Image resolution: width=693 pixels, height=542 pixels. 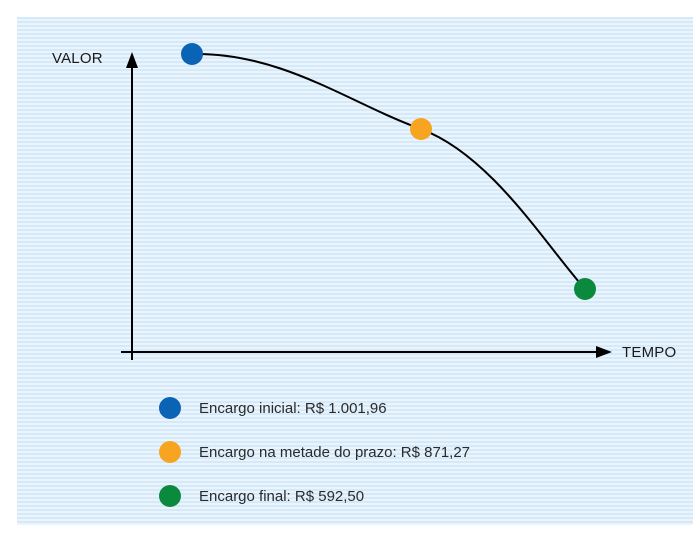 What do you see at coordinates (293, 408) in the screenshot?
I see `legend-label: Encargo inicial: R$ 1.001,96` at bounding box center [293, 408].